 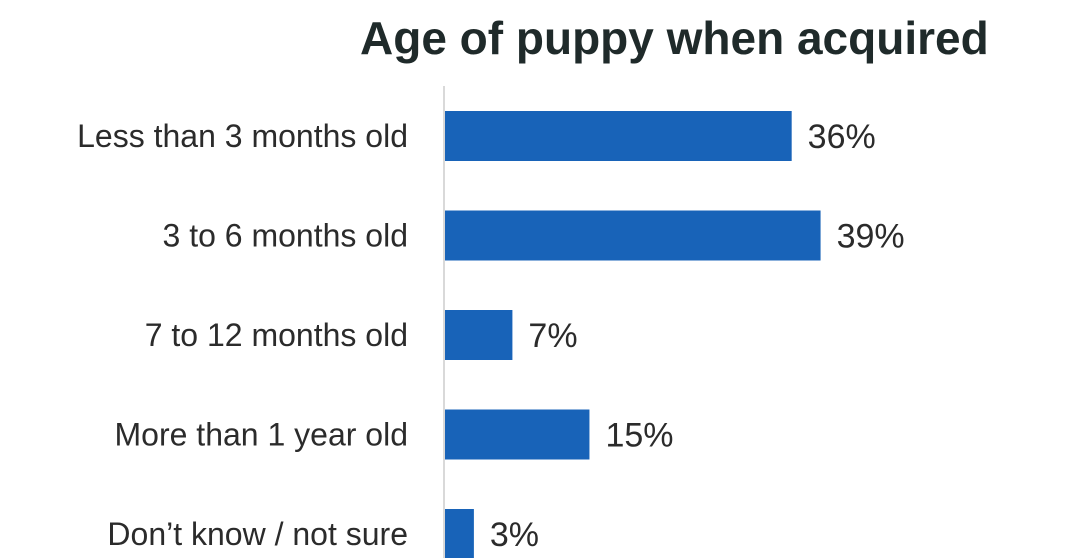 I want to click on category-label: More than 1 year old, so click(x=262, y=435).